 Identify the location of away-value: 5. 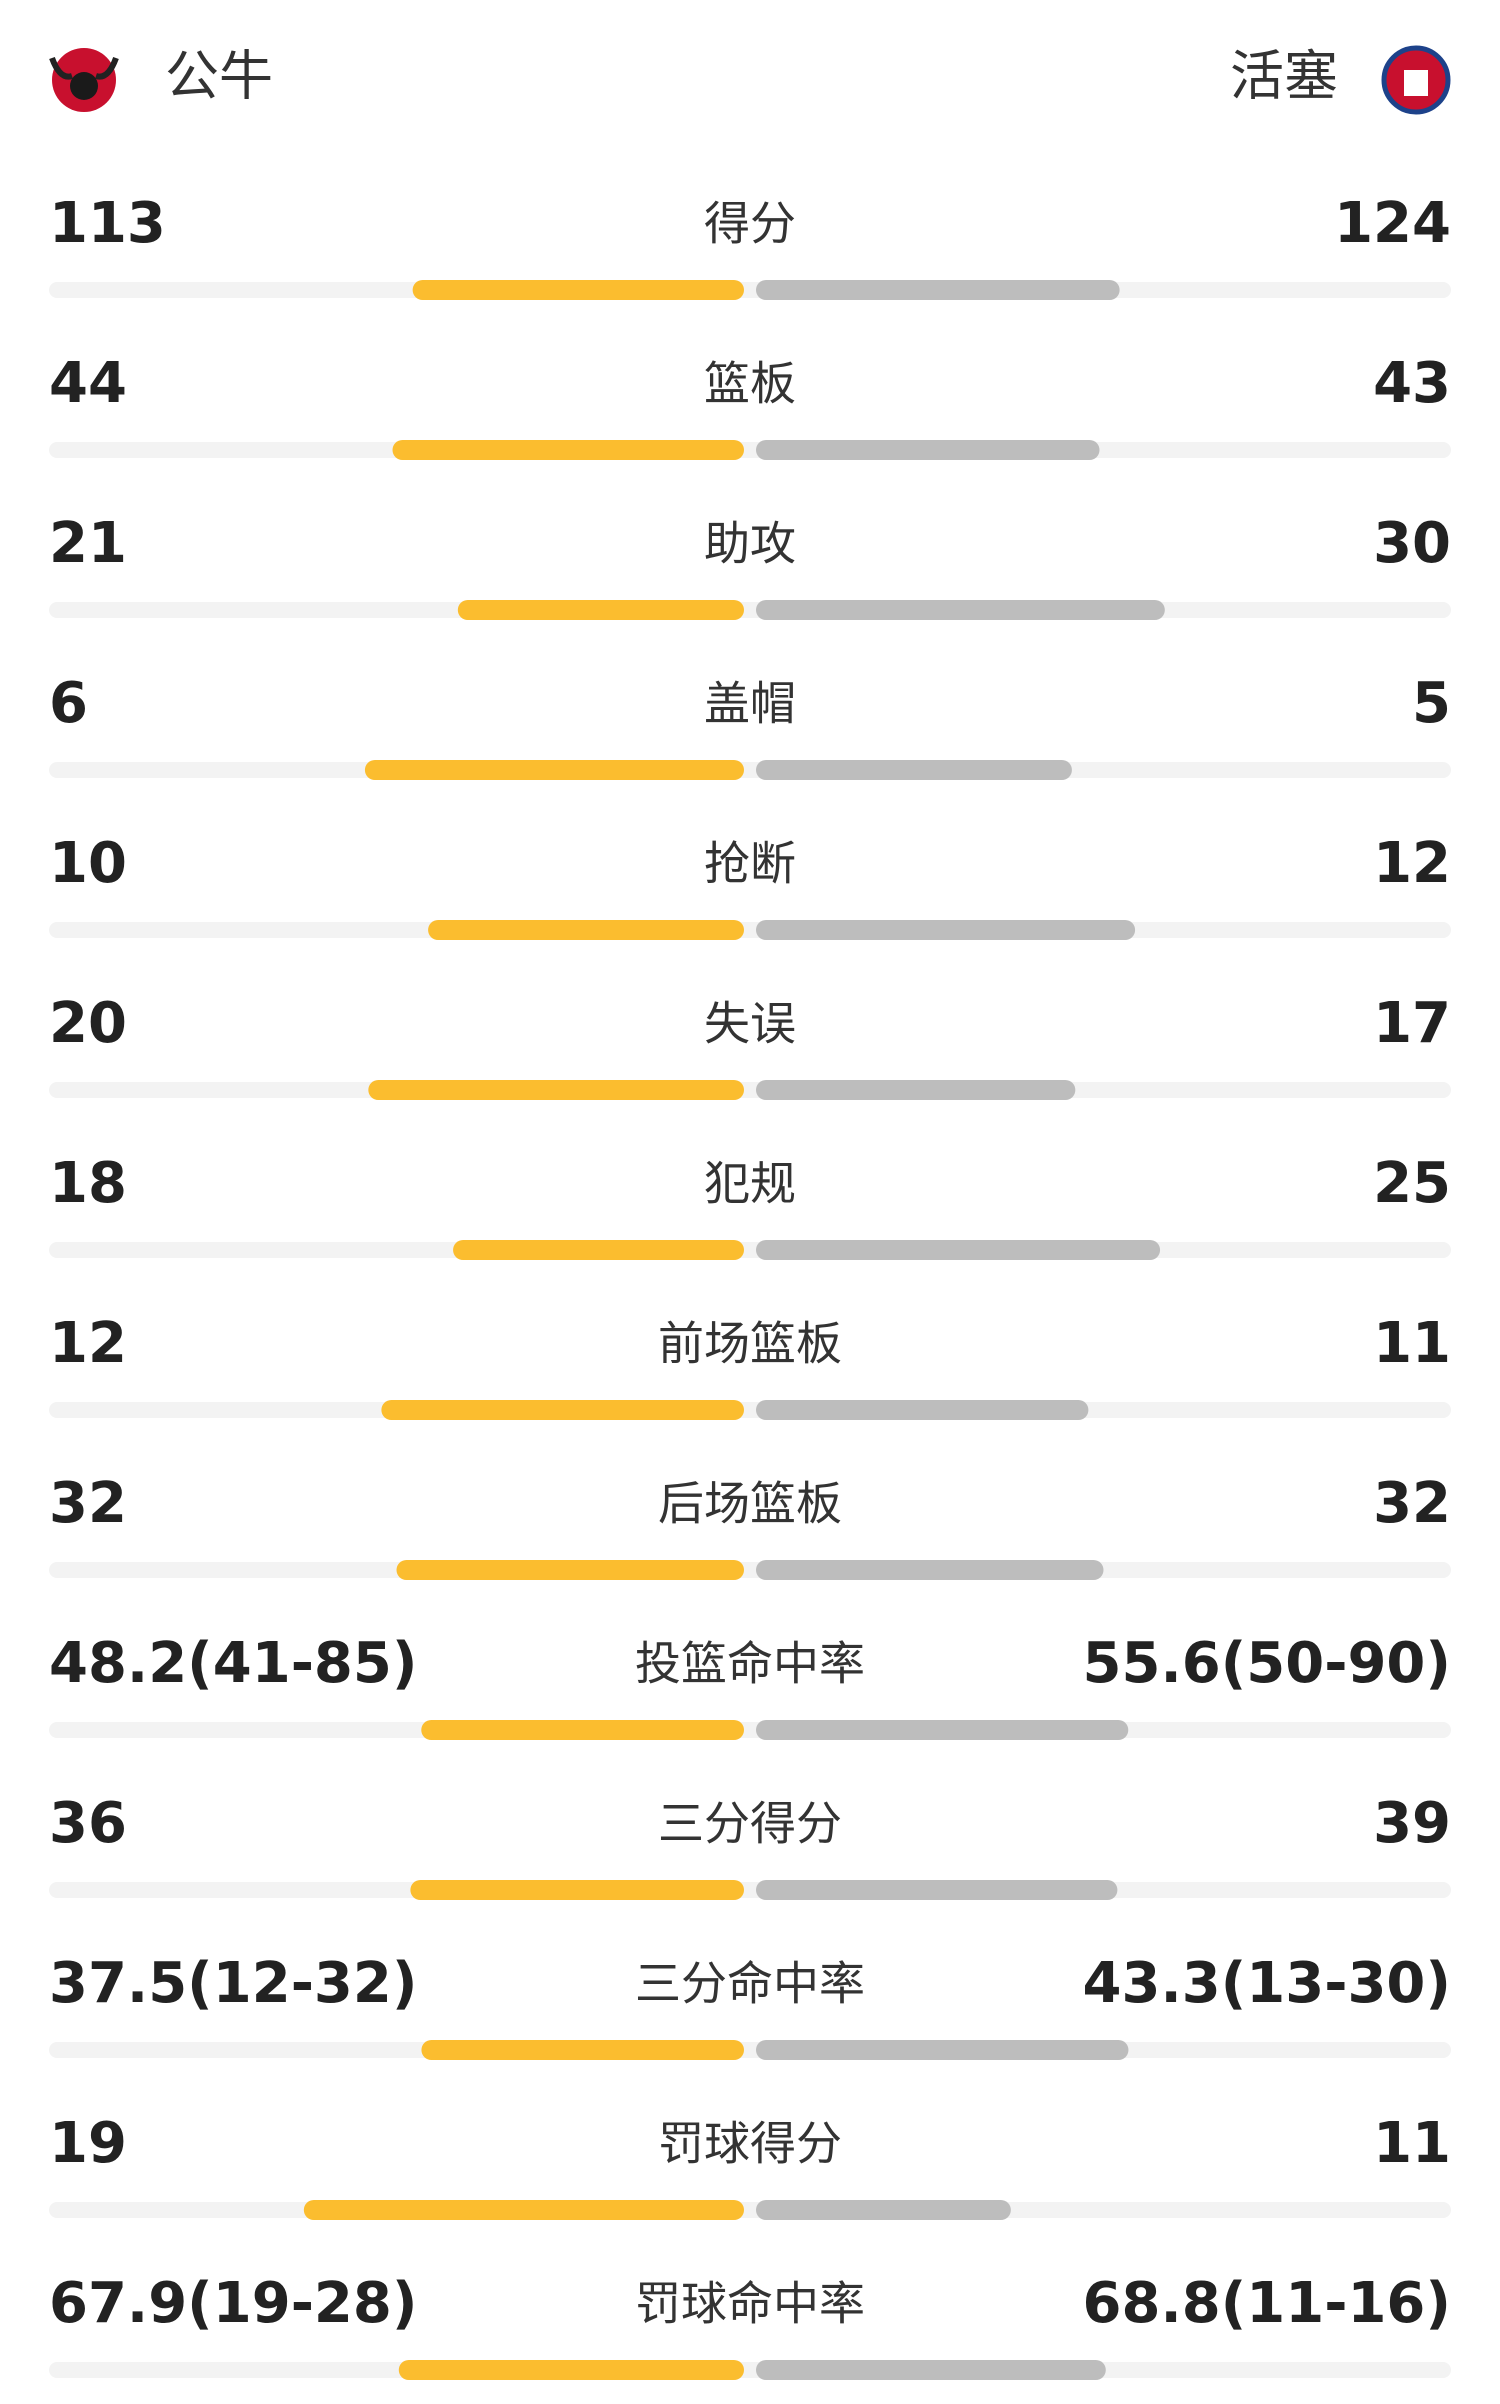
(1431, 703).